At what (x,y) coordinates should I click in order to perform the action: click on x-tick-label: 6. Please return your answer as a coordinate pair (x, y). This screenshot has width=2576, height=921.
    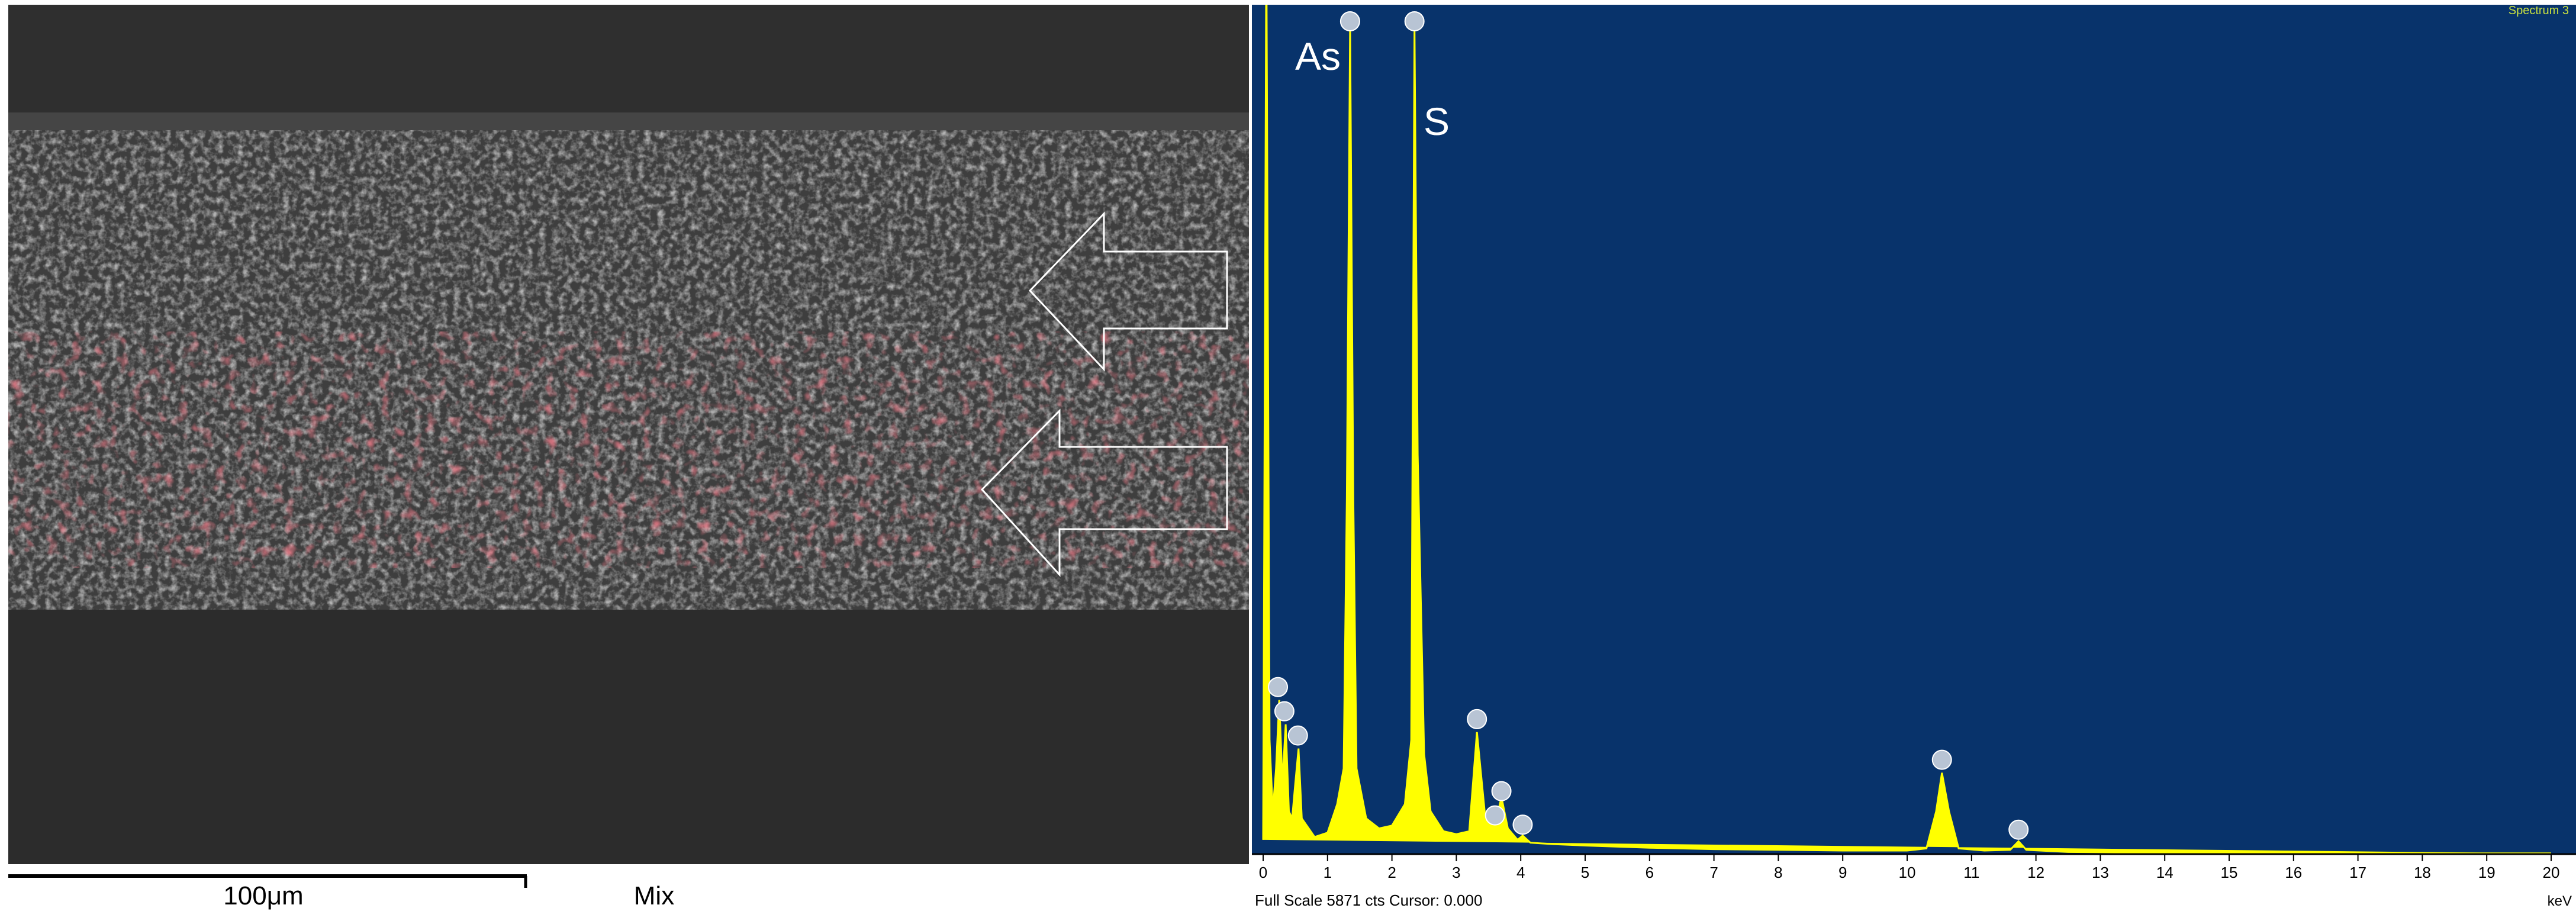
    Looking at the image, I should click on (1650, 873).